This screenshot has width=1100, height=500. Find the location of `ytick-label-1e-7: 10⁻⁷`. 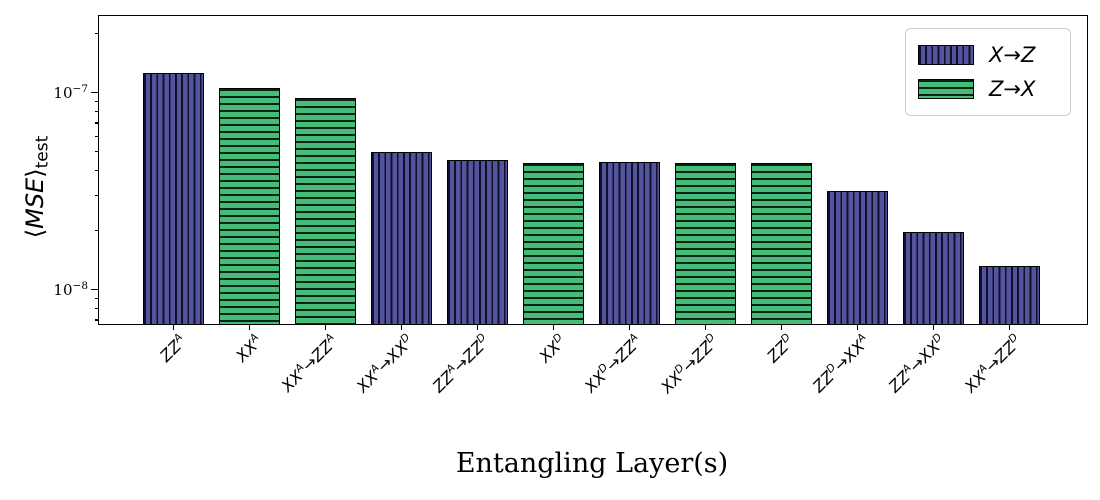

ytick-label-1e-7: 10⁻⁷ is located at coordinates (70, 92).